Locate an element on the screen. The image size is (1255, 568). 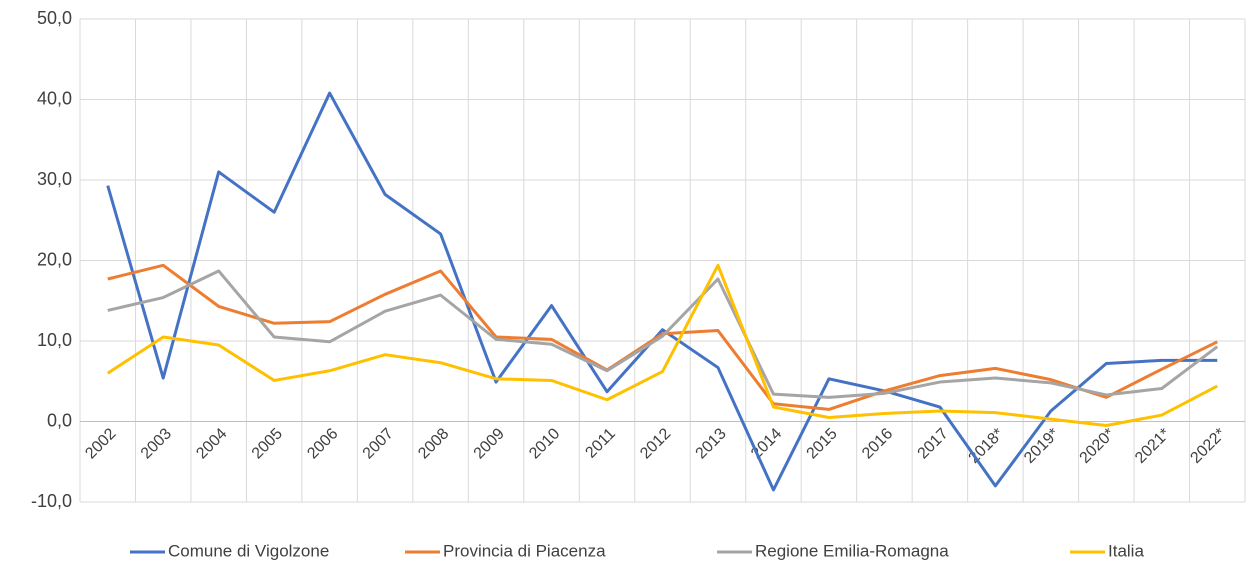
x-tick-label: 2004 is located at coordinates (211, 443).